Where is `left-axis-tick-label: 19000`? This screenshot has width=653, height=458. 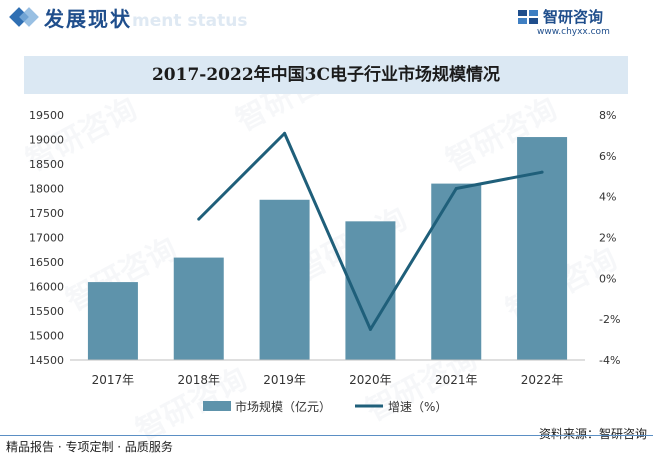
left-axis-tick-label: 19000 is located at coordinates (46, 140).